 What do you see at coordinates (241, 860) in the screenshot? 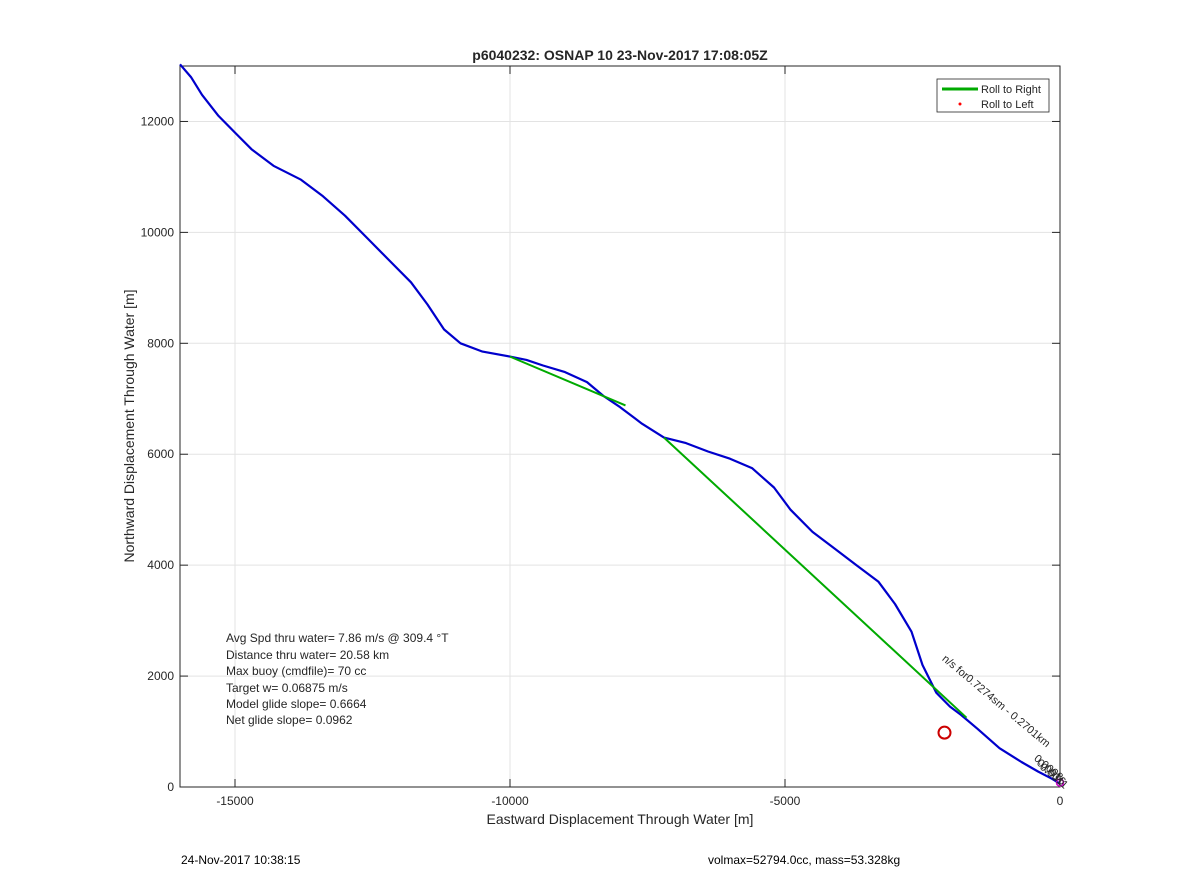
I see `footer-timestamp: 24-Nov-2017 10:38:15` at bounding box center [241, 860].